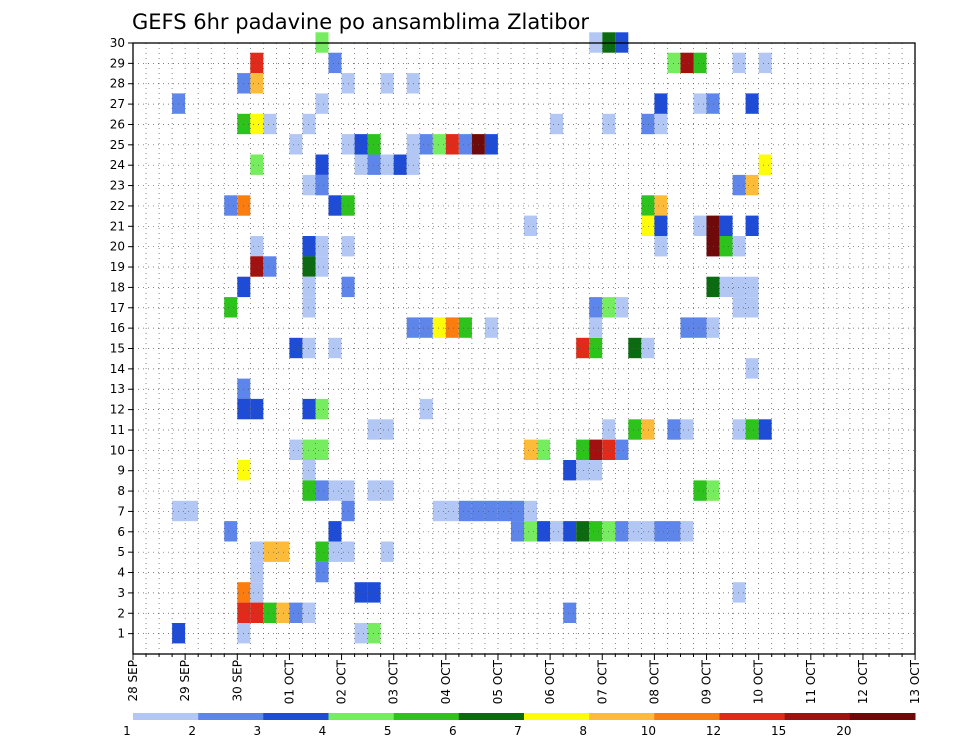 The height and width of the screenshot is (742, 960). I want to click on y-tick-label: 3, so click(121, 593).